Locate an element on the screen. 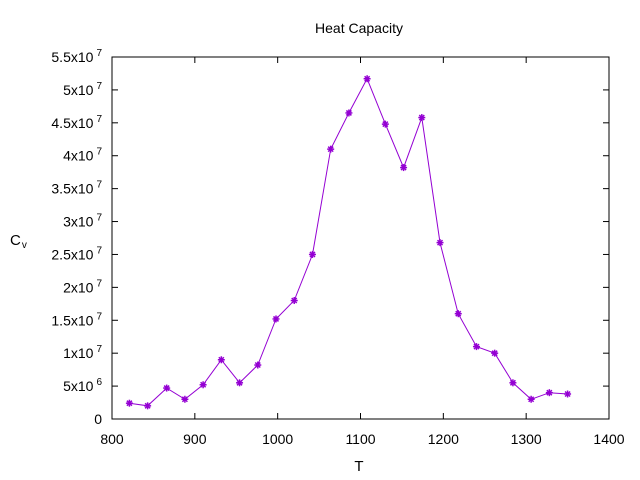  y-axis-label: Cv is located at coordinates (18, 241).